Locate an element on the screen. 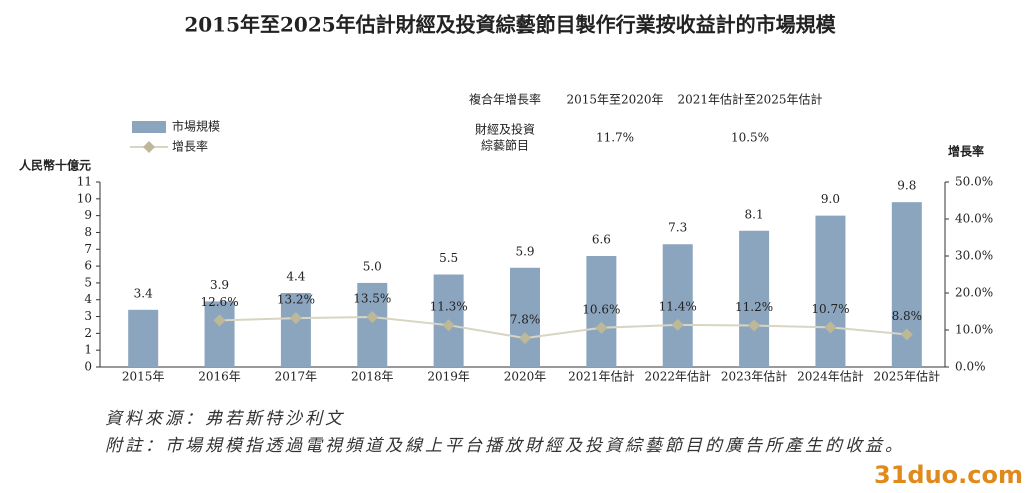 The image size is (1035, 493). y-tick-label: 11 is located at coordinates (84, 182).